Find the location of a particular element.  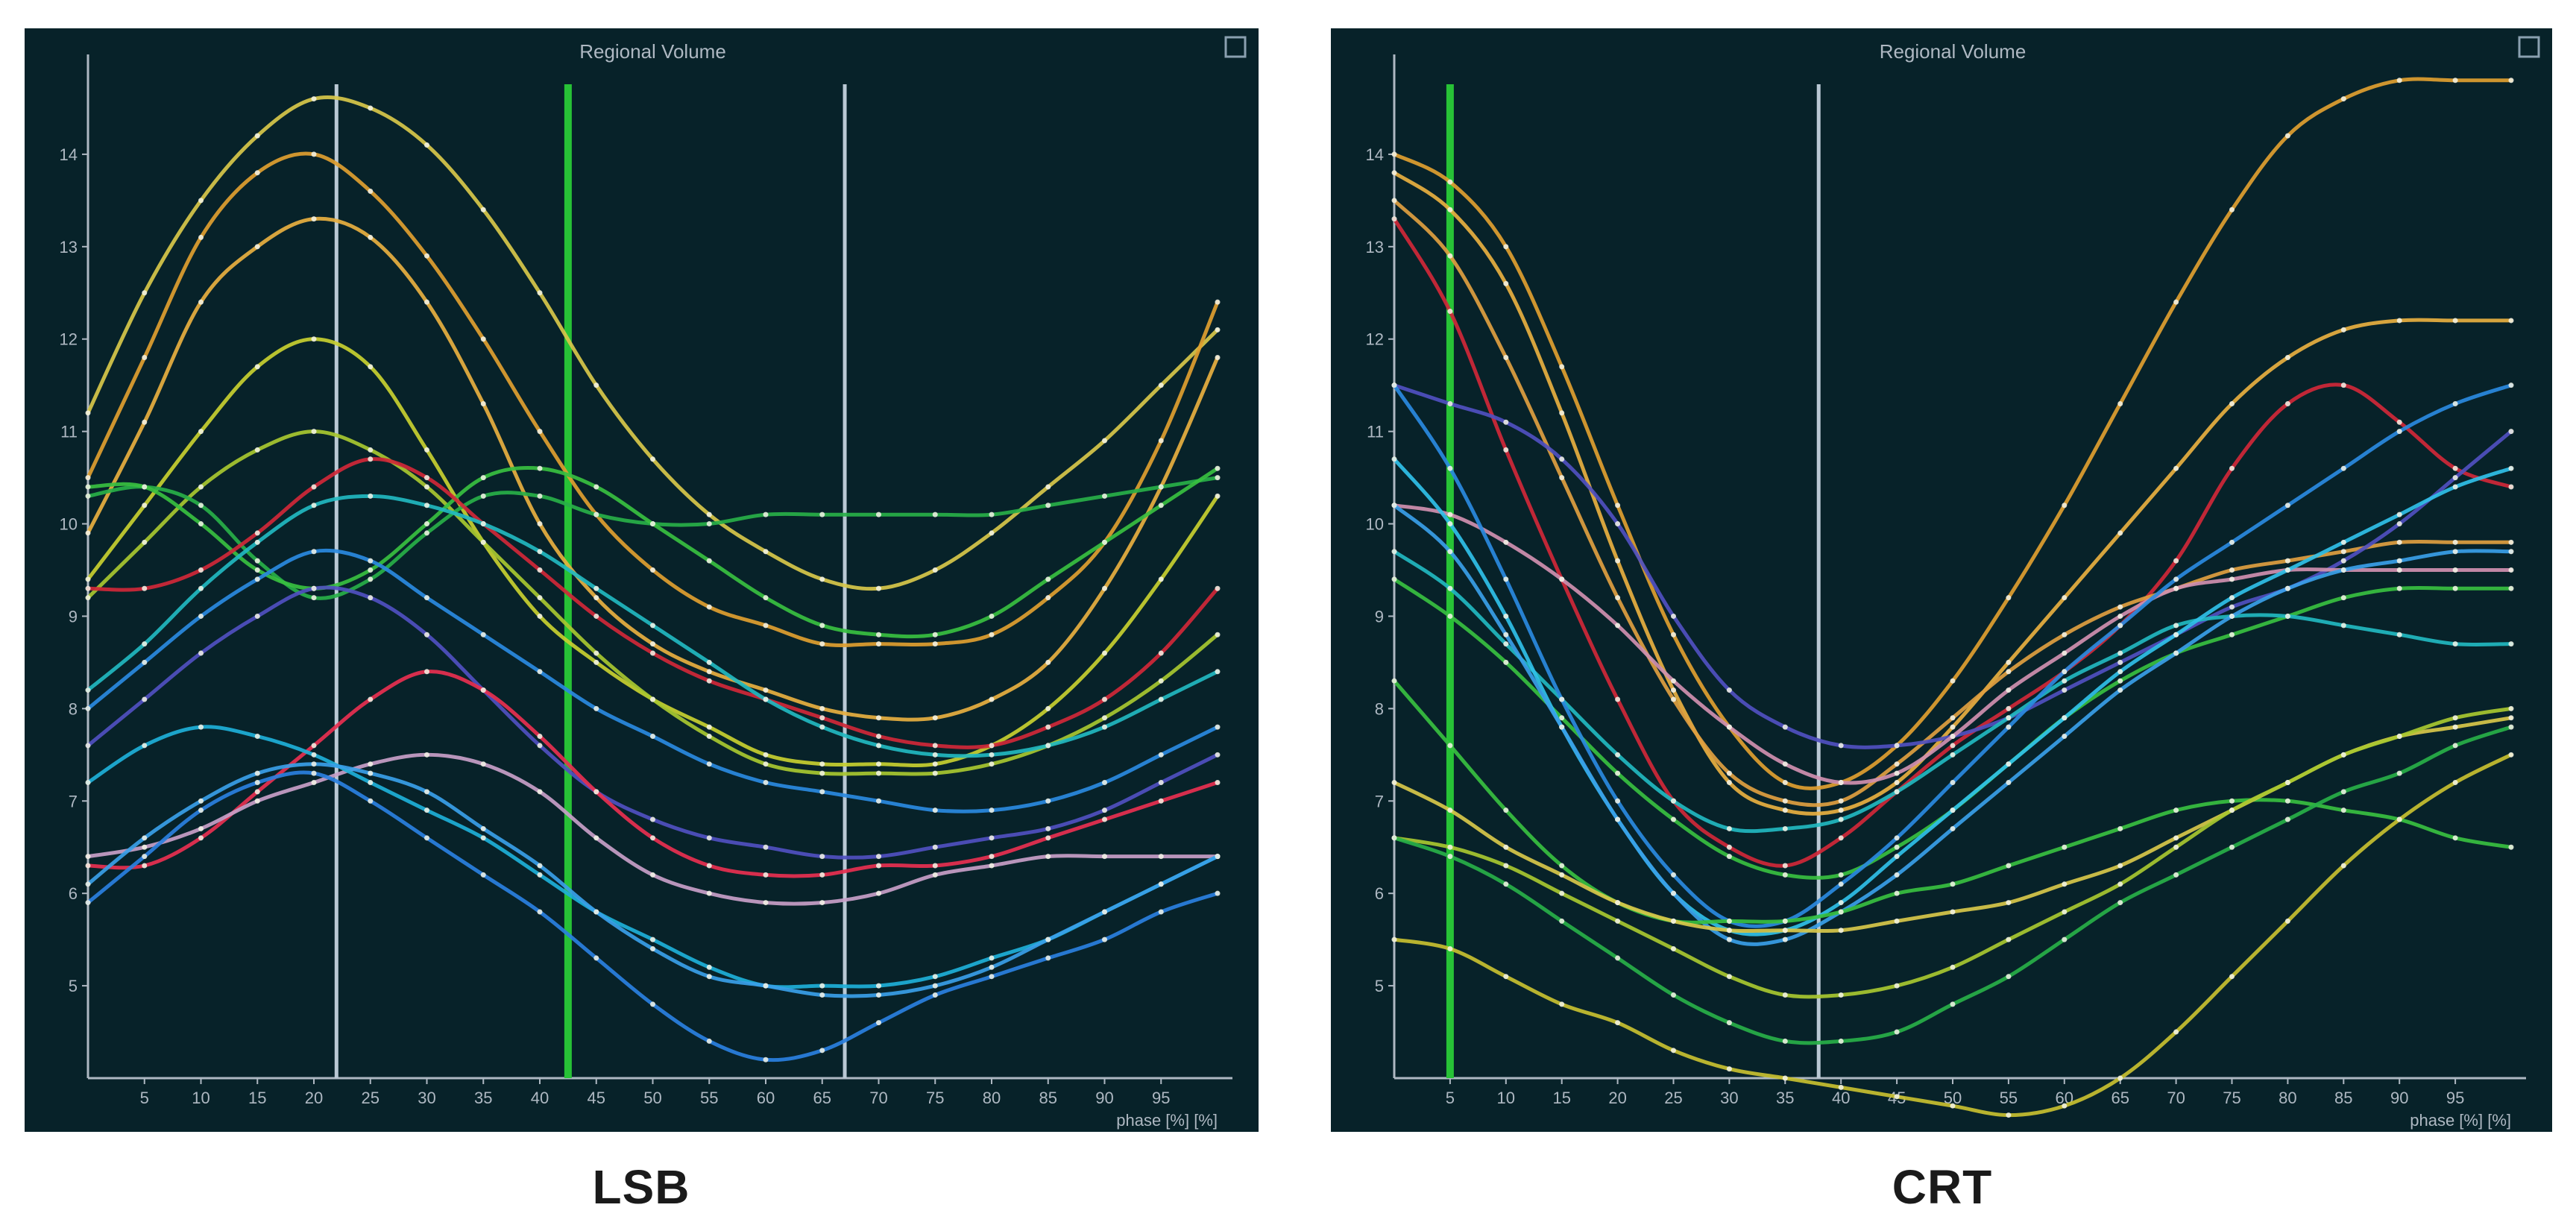

x-tick-label: 55 is located at coordinates (709, 1098).